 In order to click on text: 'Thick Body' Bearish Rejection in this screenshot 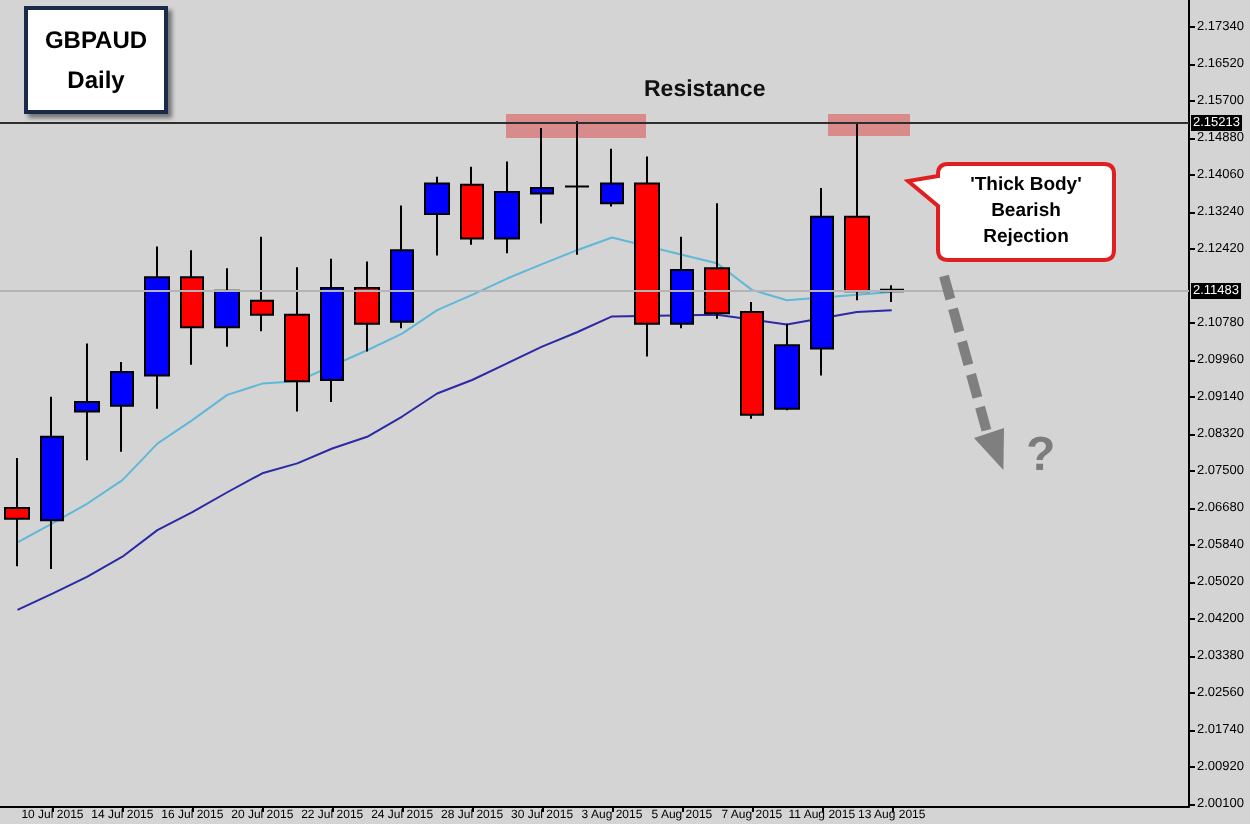, I will do `click(1026, 211)`.